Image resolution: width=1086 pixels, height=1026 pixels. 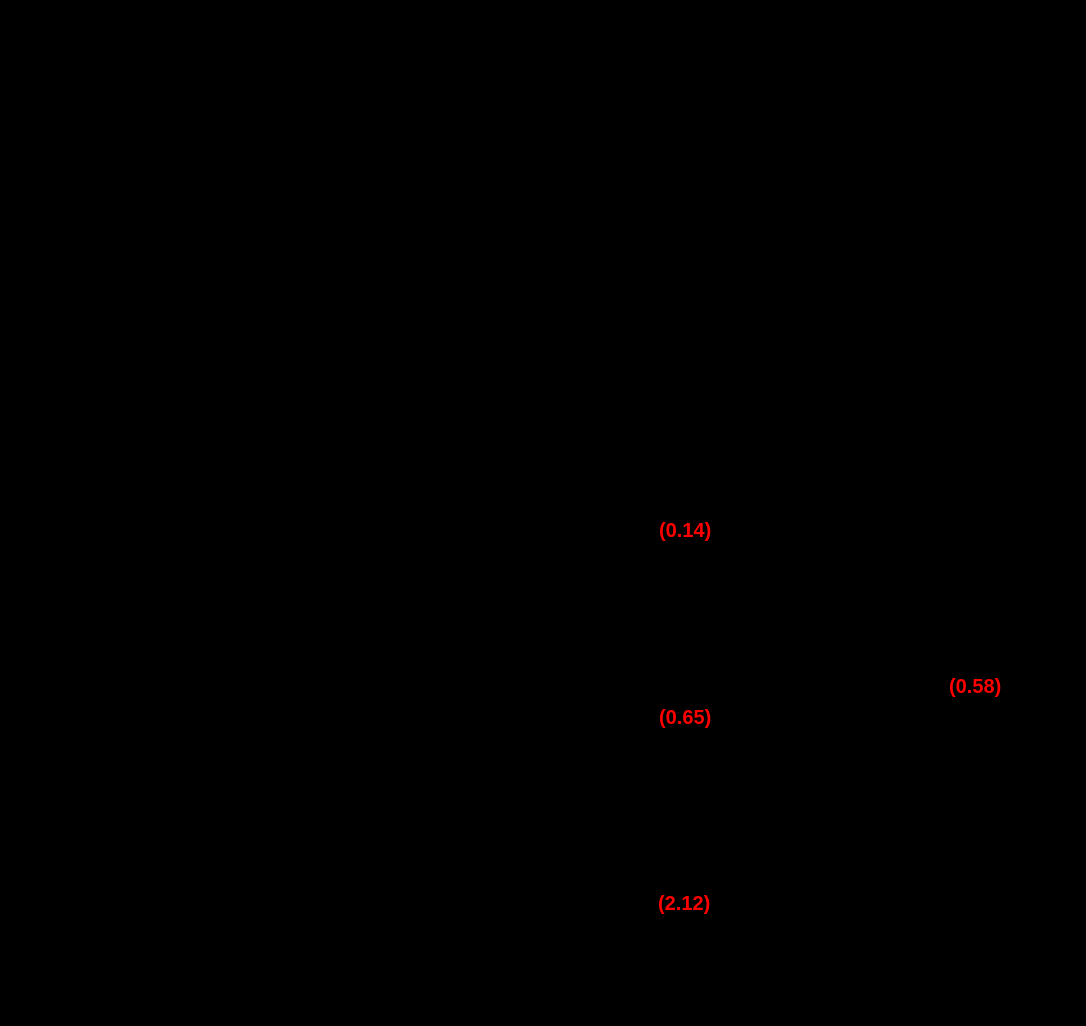 What do you see at coordinates (975, 687) in the screenshot?
I see `negative-value-2: (0.58)` at bounding box center [975, 687].